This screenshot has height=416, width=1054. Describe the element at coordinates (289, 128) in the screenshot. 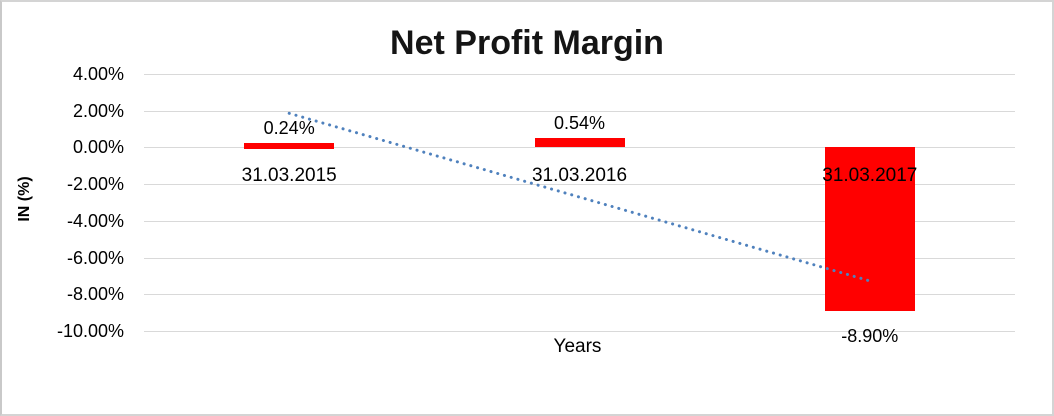

I see `data-label: 0.24%` at that location.